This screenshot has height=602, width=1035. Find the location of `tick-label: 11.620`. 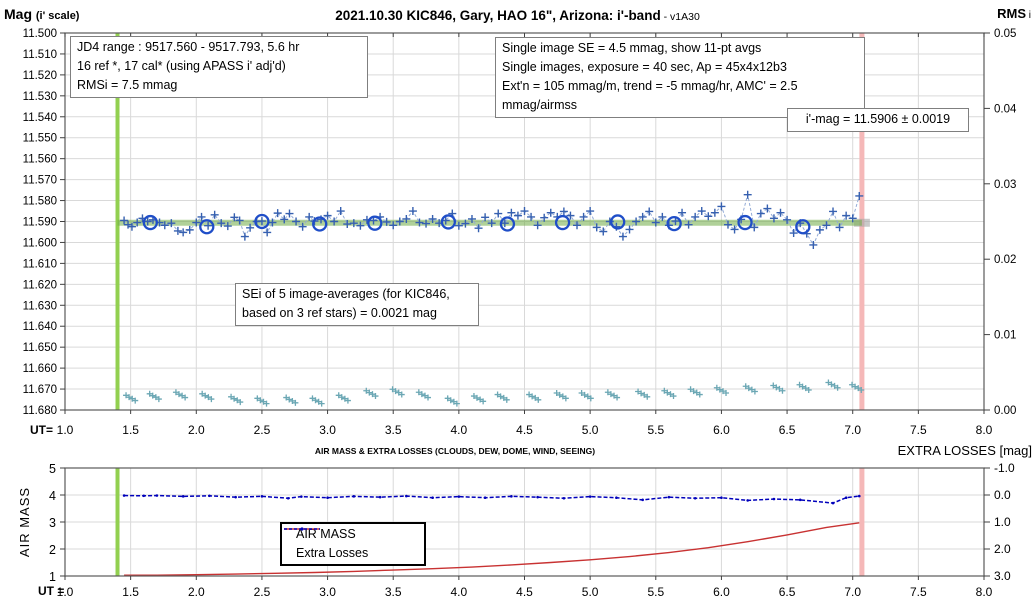

tick-label: 11.620 is located at coordinates (40, 285).